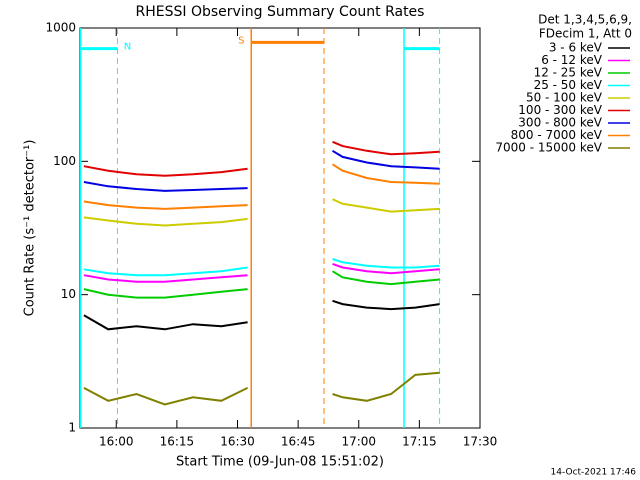 The height and width of the screenshot is (480, 640). Describe the element at coordinates (560, 110) in the screenshot. I see `legend-label: 100 - 300 keV` at that location.